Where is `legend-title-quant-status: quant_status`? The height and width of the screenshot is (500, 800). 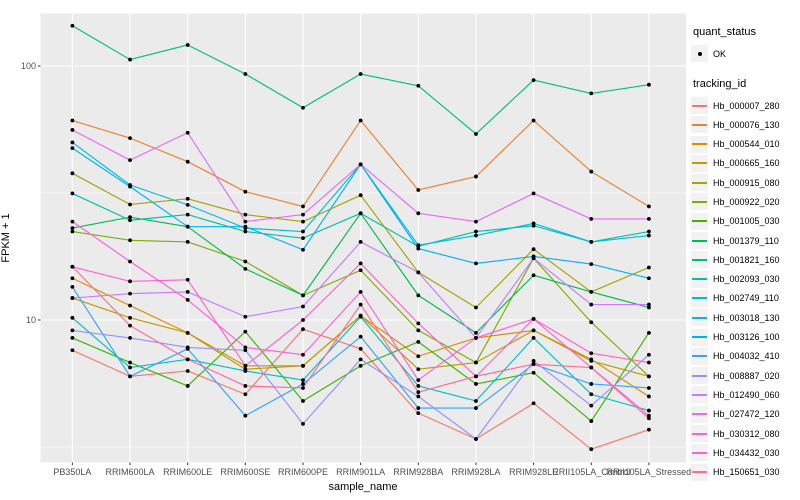 legend-title-quant-status: quant_status is located at coordinates (724, 32).